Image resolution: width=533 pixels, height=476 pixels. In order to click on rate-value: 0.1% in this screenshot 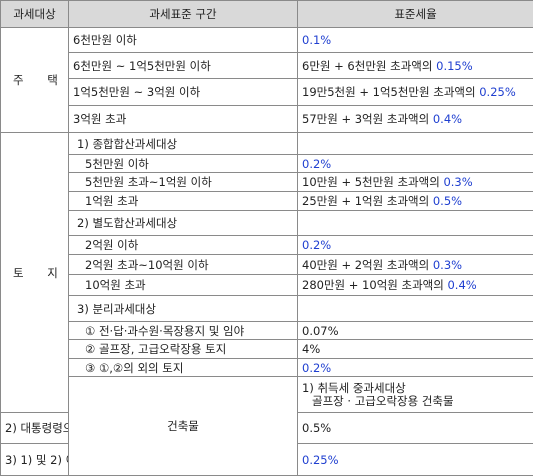, I will do `click(317, 39)`.